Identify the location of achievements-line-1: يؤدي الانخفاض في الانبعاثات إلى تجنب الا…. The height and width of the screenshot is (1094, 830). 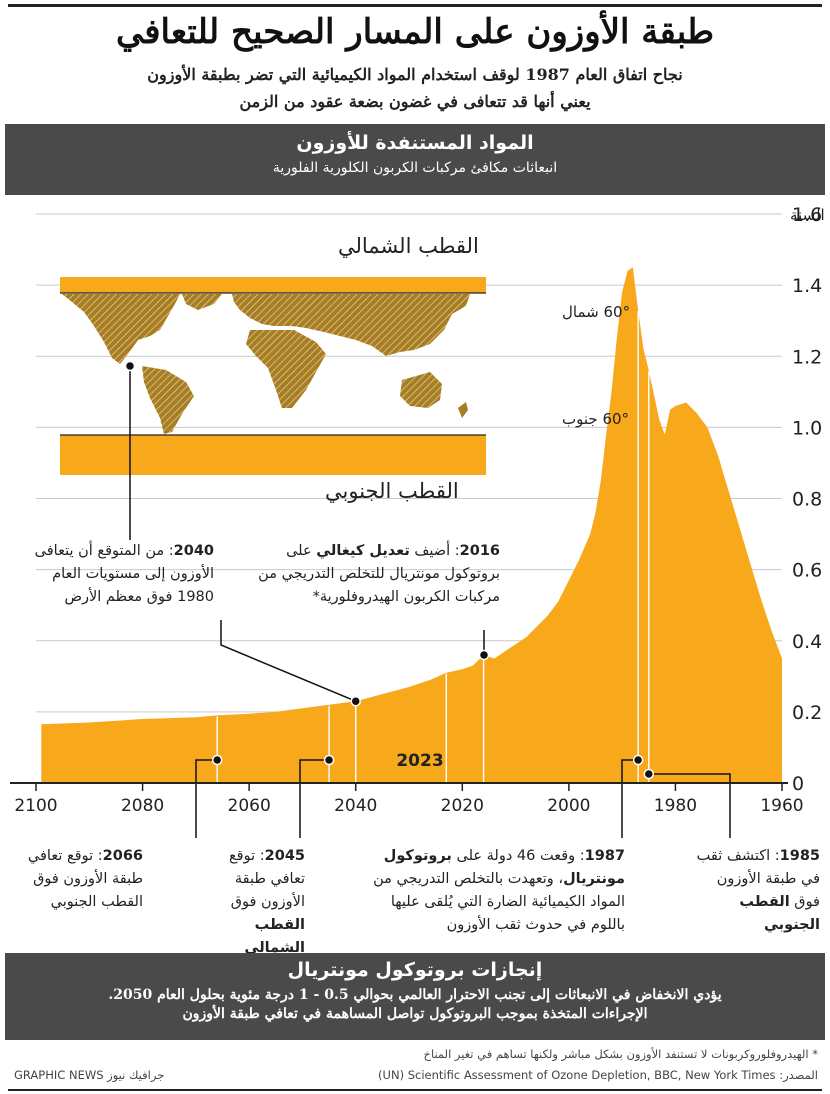
(415, 995).